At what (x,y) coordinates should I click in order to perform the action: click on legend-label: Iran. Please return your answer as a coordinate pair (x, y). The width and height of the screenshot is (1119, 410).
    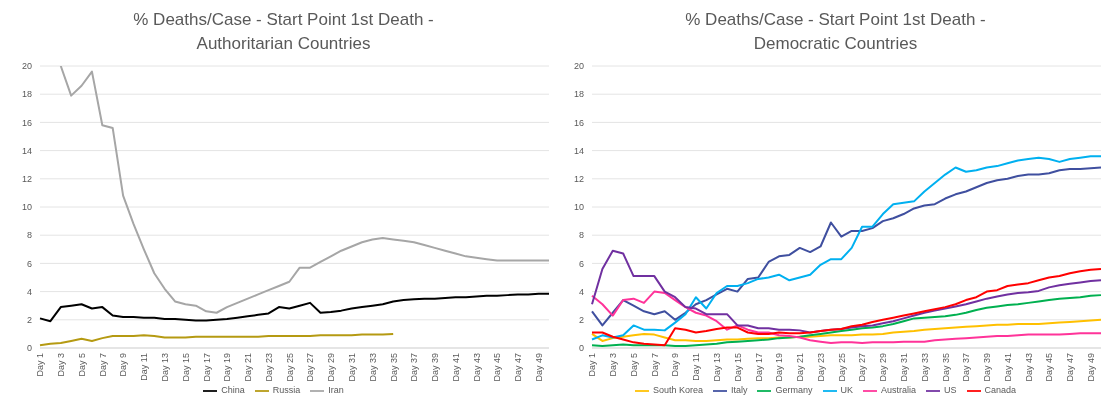
    Looking at the image, I should click on (336, 390).